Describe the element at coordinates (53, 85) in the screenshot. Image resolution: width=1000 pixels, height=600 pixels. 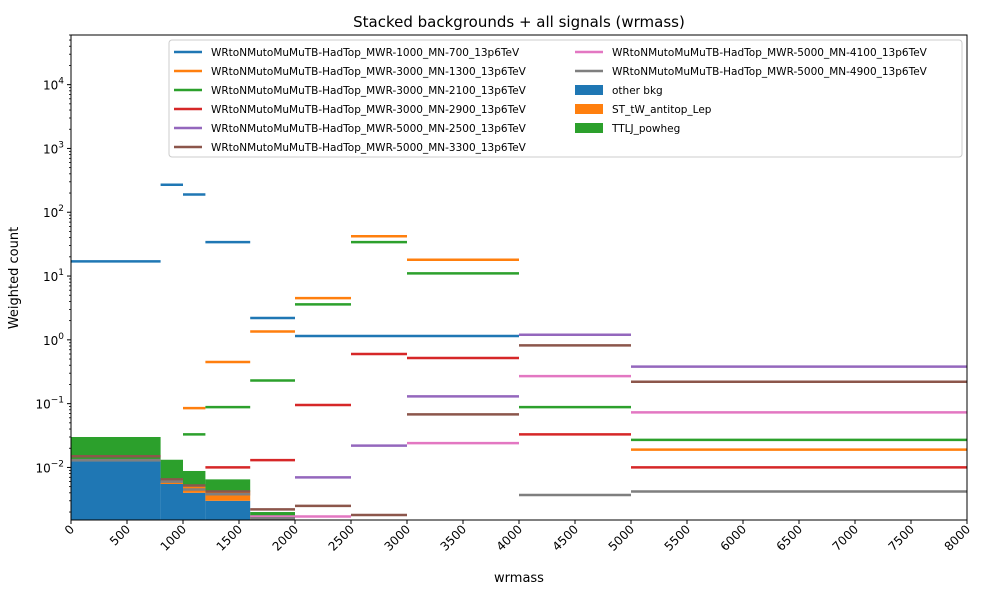
I see `y-tick-label: 10⁴` at that location.